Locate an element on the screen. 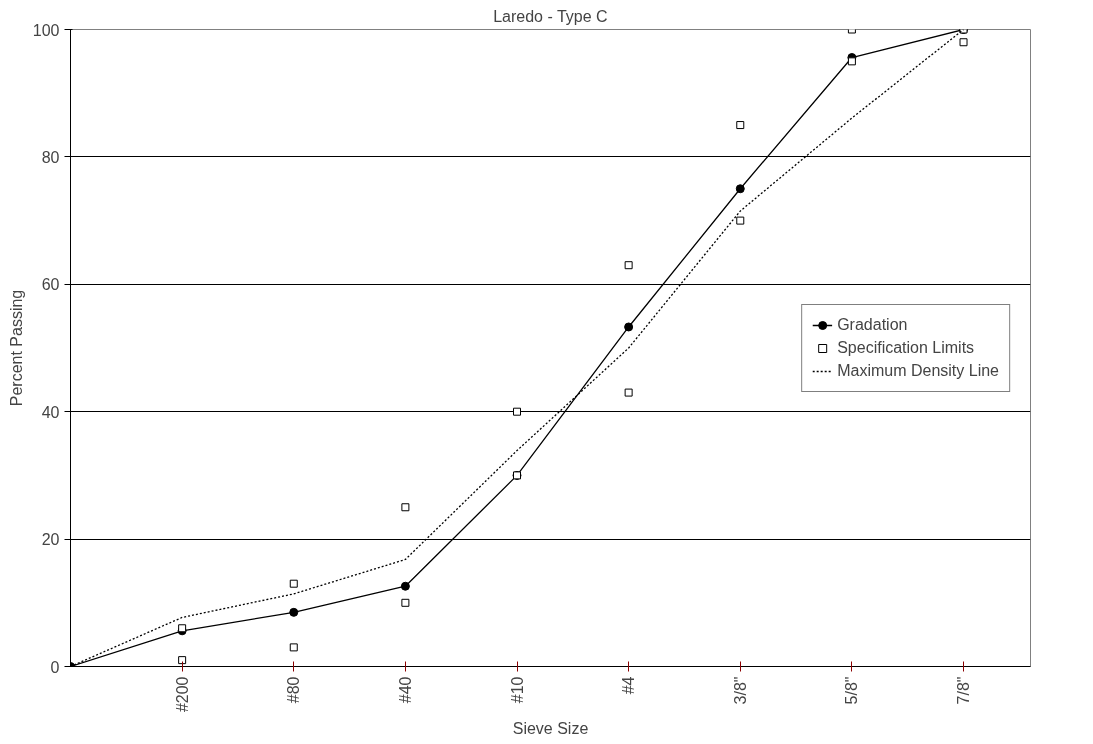 The image size is (1093, 744). x-tick-label: #80 is located at coordinates (294, 690).